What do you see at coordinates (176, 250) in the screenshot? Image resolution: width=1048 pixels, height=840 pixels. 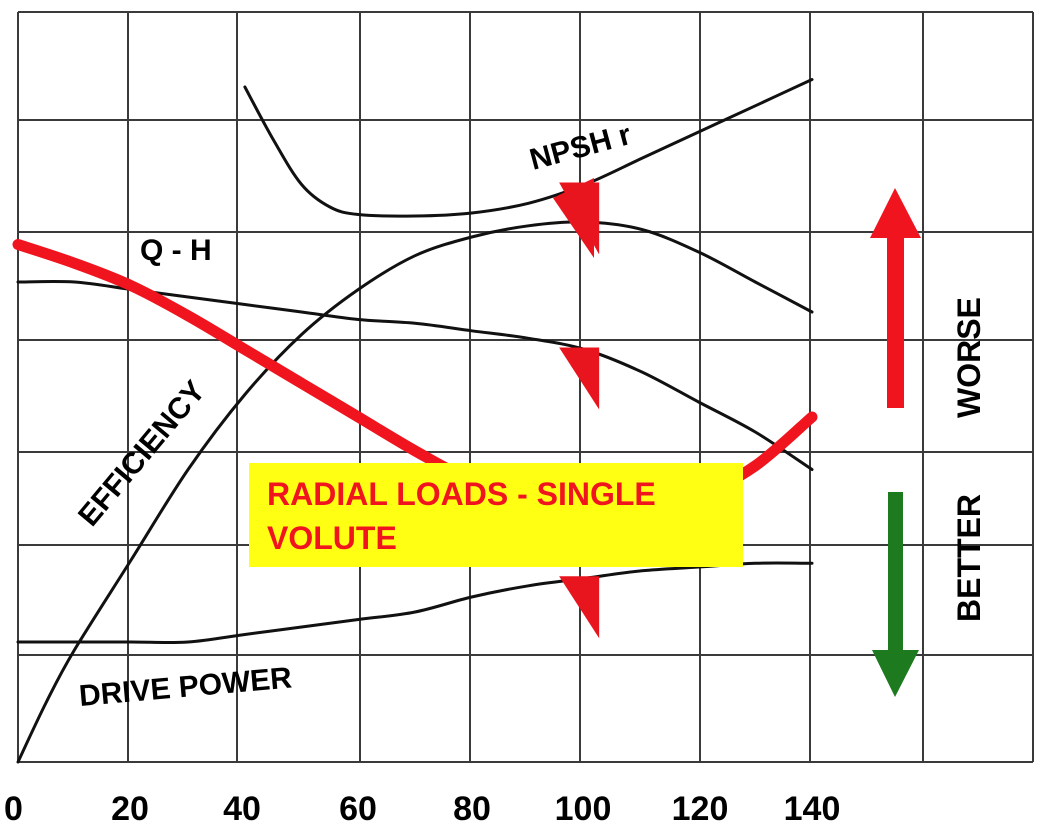 I see `qh-label: Q - H` at bounding box center [176, 250].